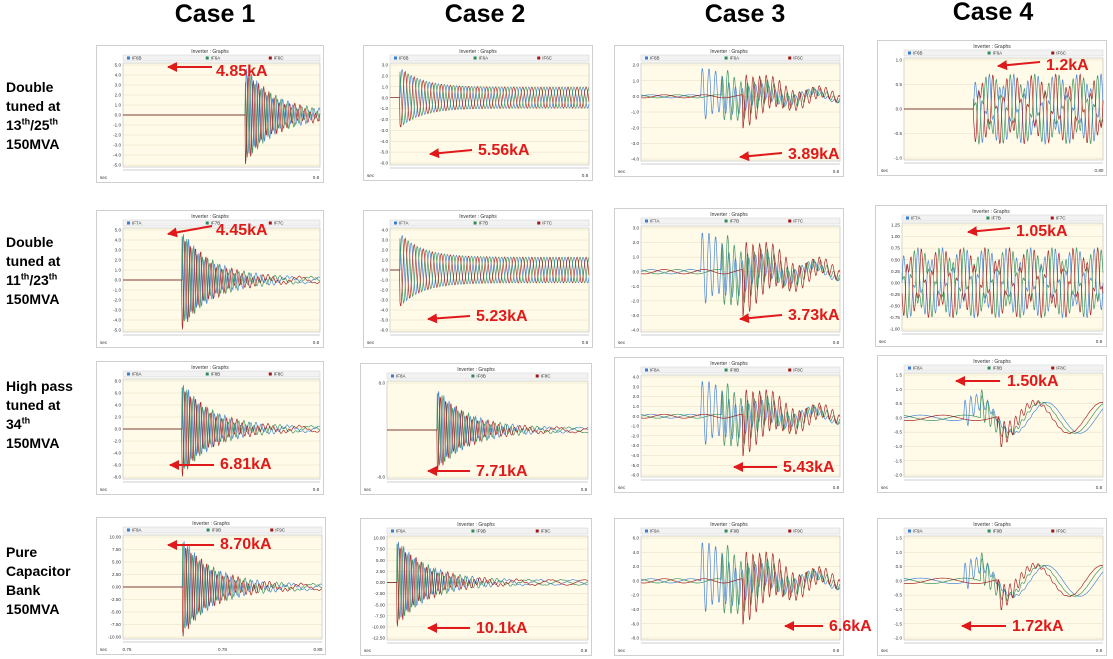  What do you see at coordinates (118, 240) in the screenshot?
I see `y-tick-label: 4.0` at bounding box center [118, 240].